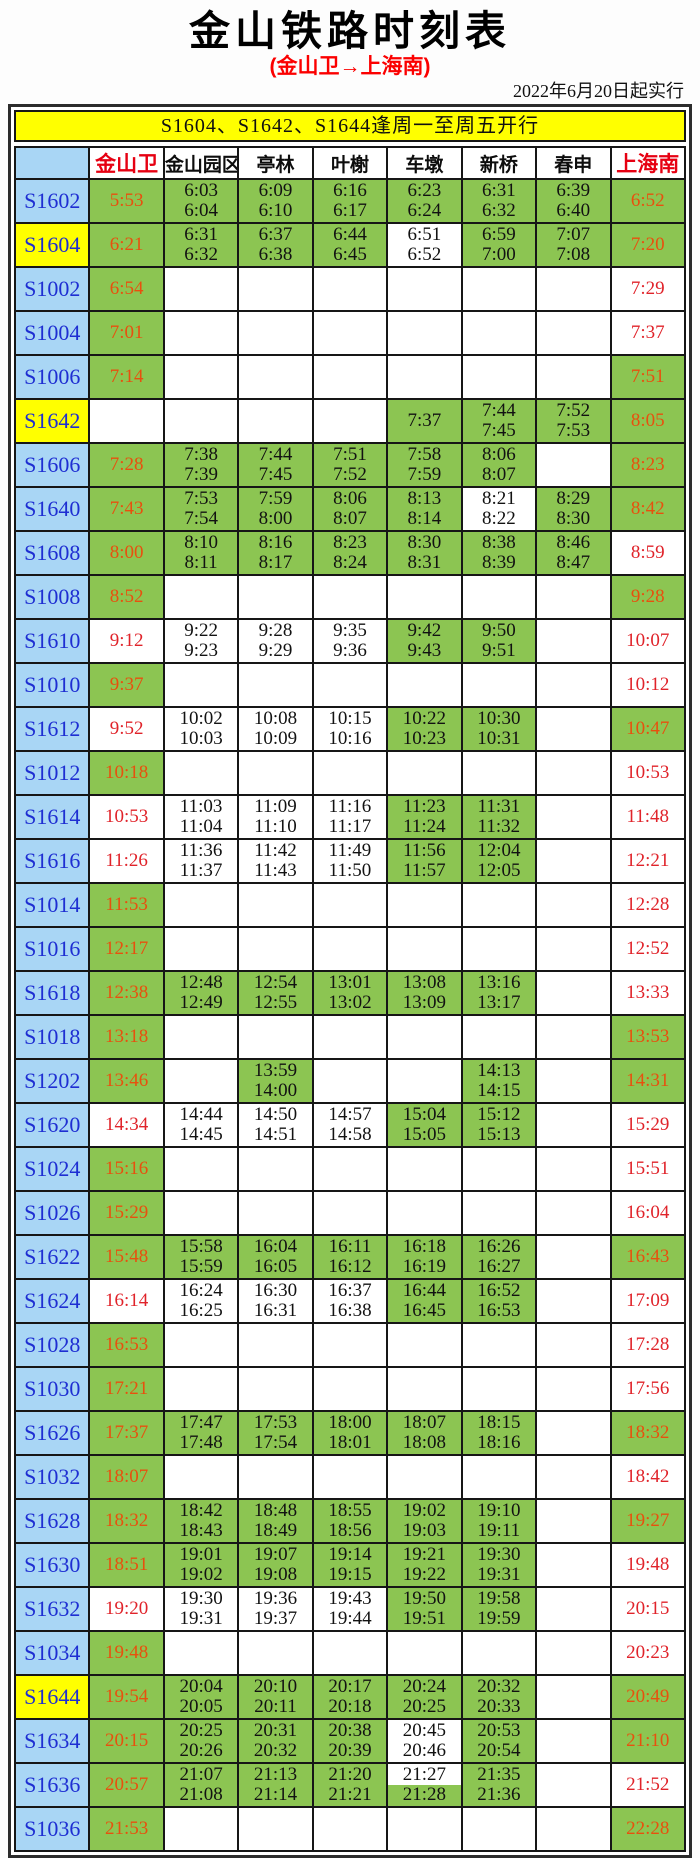  What do you see at coordinates (647, 509) in the screenshot?
I see `time-cell: 8:42` at bounding box center [647, 509].